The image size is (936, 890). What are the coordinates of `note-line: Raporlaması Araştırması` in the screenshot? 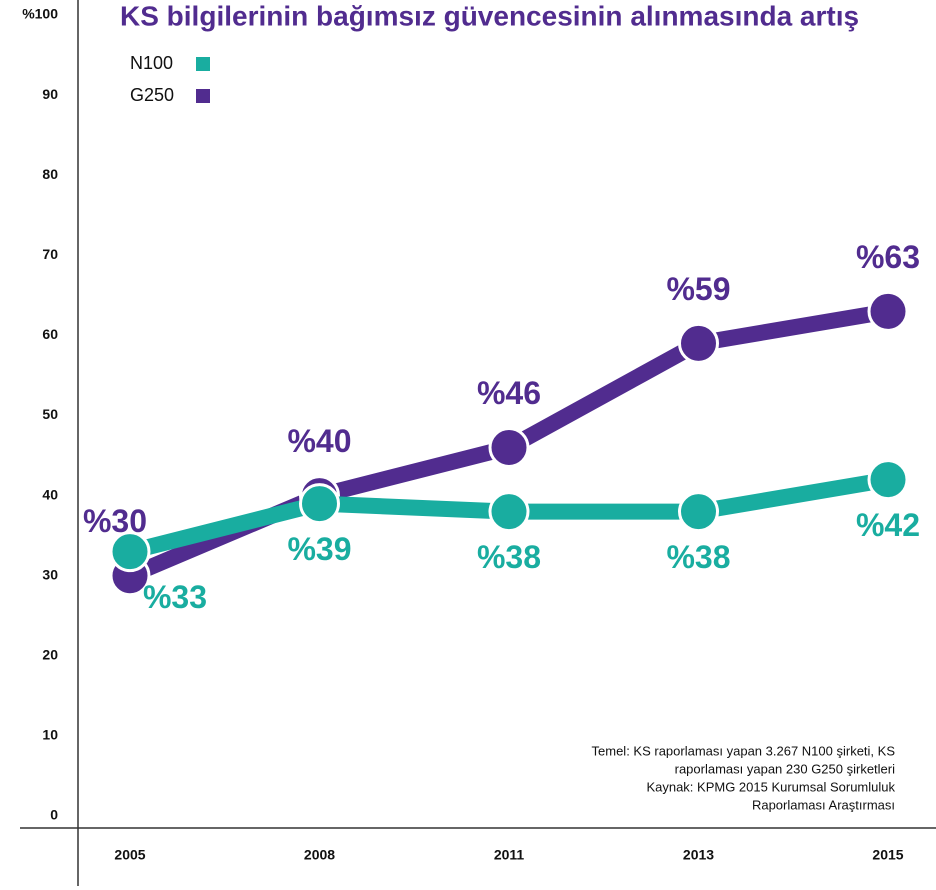 It's located at (823, 804).